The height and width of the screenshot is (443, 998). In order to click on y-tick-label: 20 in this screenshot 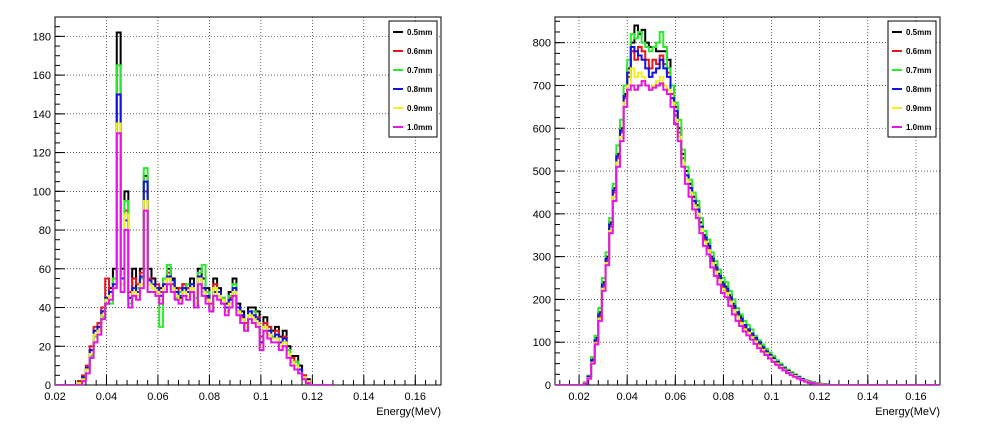, I will do `click(45, 347)`.